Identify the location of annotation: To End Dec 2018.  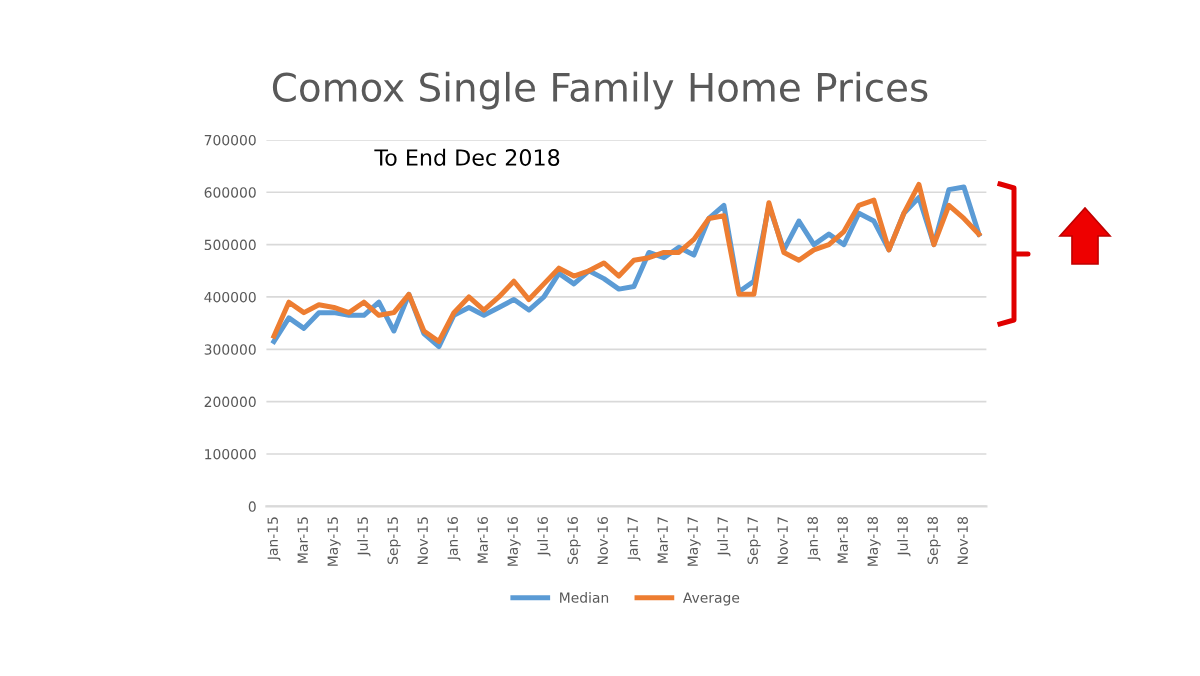
(467, 157).